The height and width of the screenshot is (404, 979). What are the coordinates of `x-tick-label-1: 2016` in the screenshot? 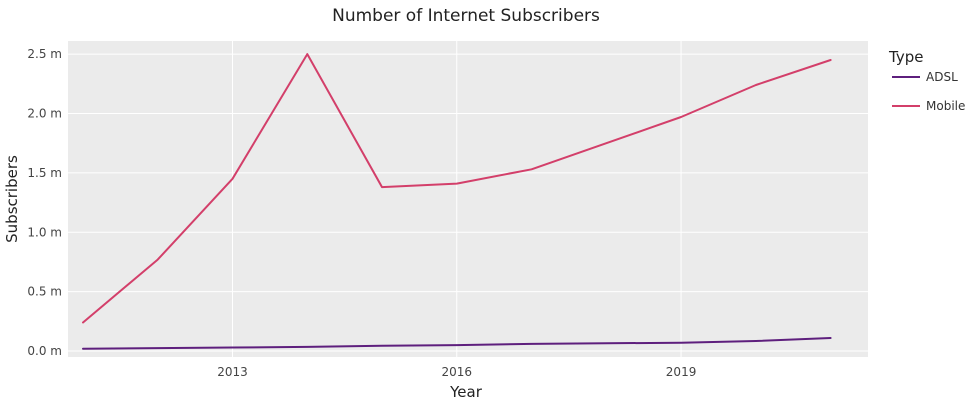 It's located at (457, 372).